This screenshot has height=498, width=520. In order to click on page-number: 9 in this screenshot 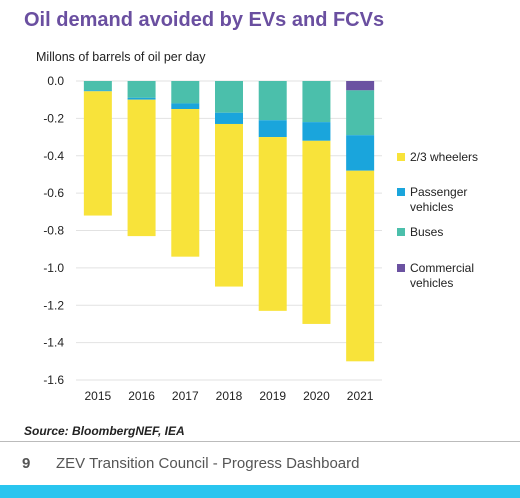, I will do `click(26, 463)`.